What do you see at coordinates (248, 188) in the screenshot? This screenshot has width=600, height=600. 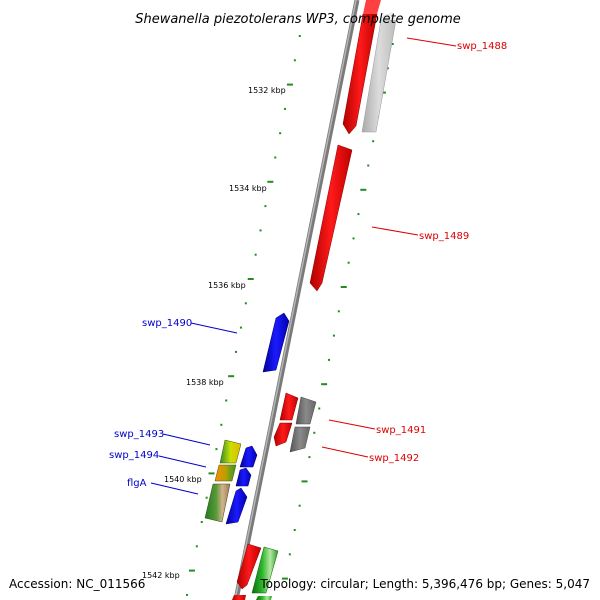 I see `scale-label-1534: 1534 kbp` at bounding box center [248, 188].